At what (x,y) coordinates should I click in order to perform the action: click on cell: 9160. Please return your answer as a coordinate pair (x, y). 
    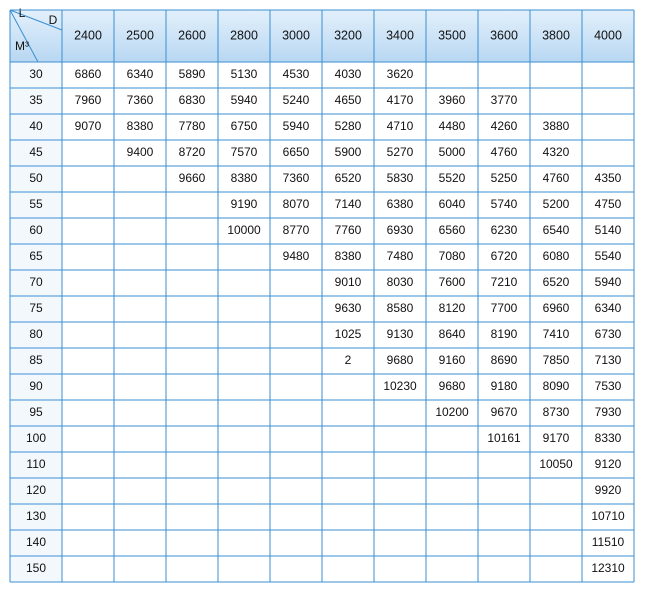
    Looking at the image, I should click on (452, 360).